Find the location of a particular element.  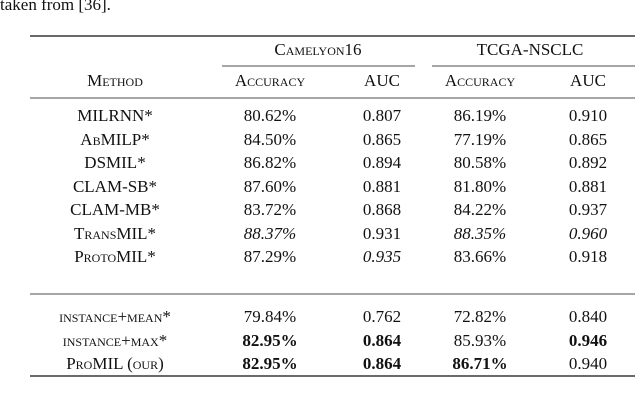

value-cell: 87.60% is located at coordinates (270, 186).